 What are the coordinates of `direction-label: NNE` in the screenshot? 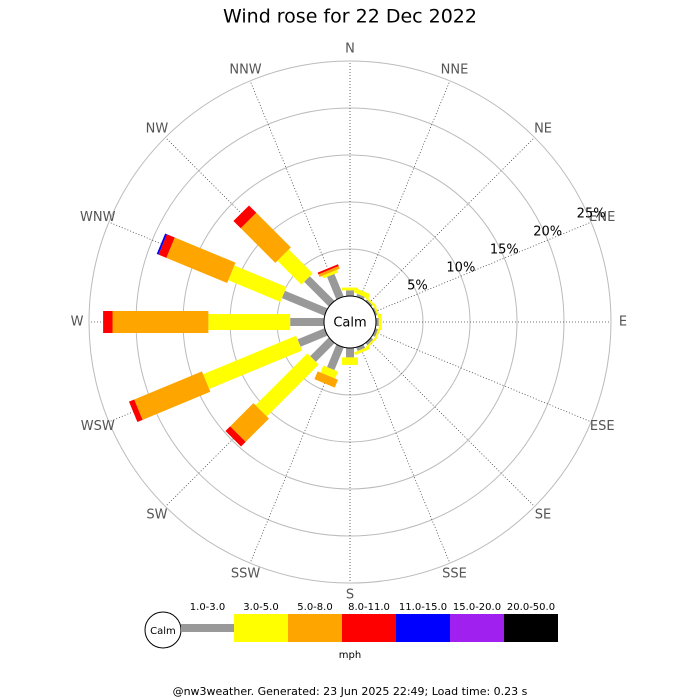 It's located at (455, 69).